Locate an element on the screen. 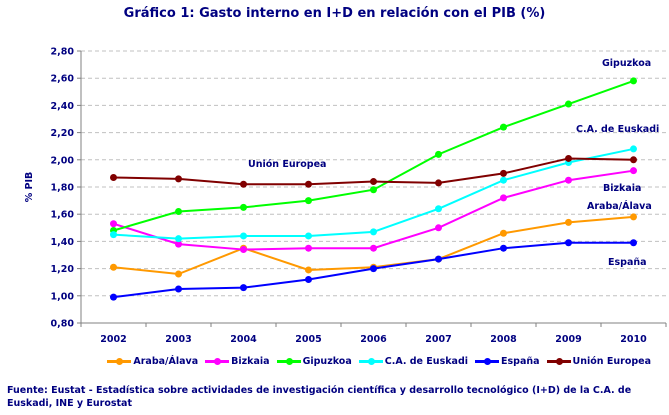 This screenshot has height=415, width=669. x-tick-label: 2010 is located at coordinates (633, 339).